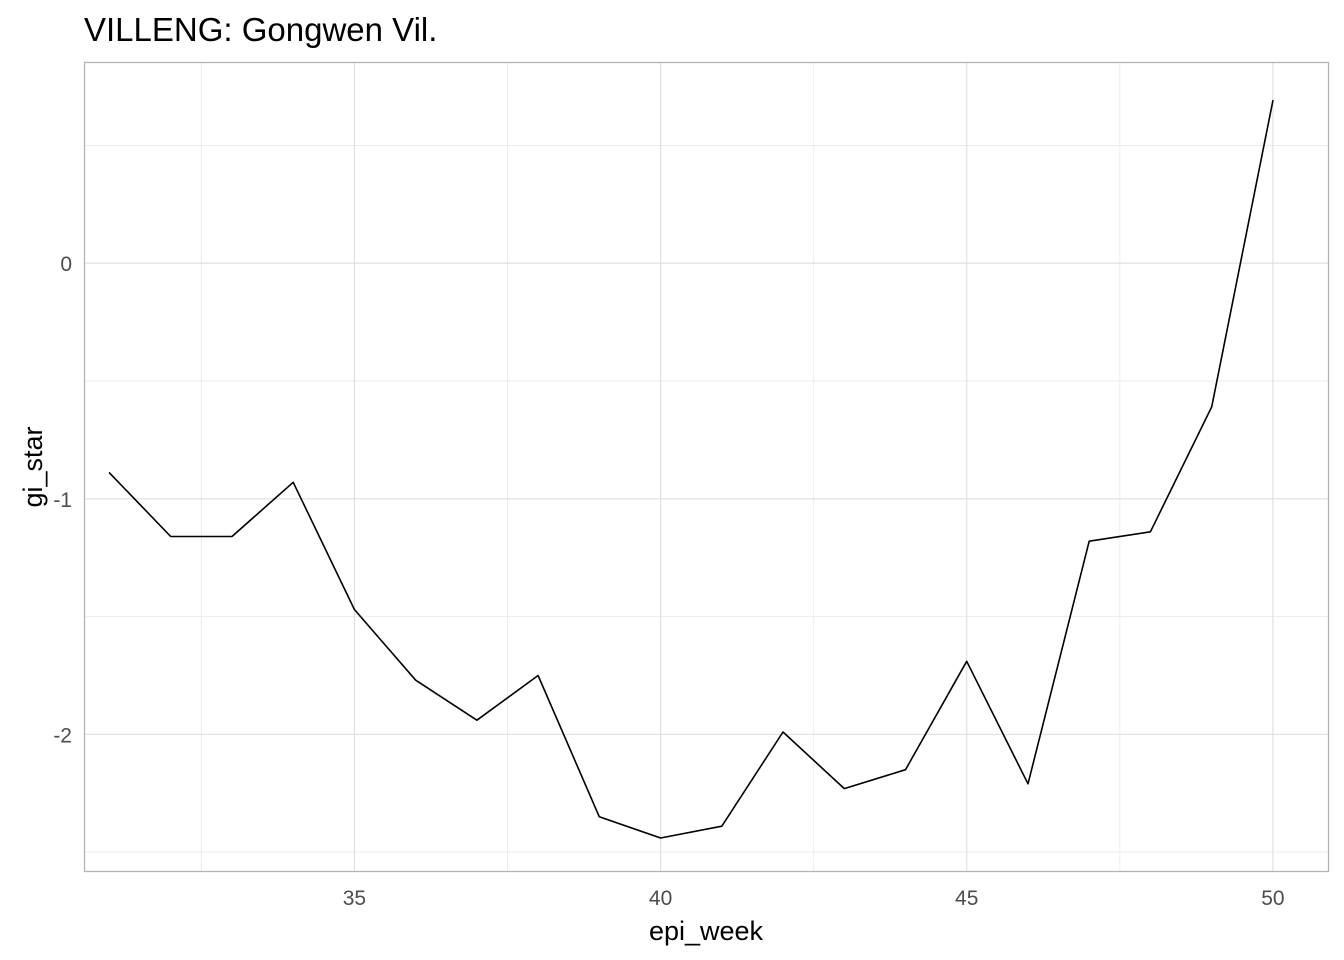  What do you see at coordinates (33, 466) in the screenshot?
I see `y-axis-title: gi_star` at bounding box center [33, 466].